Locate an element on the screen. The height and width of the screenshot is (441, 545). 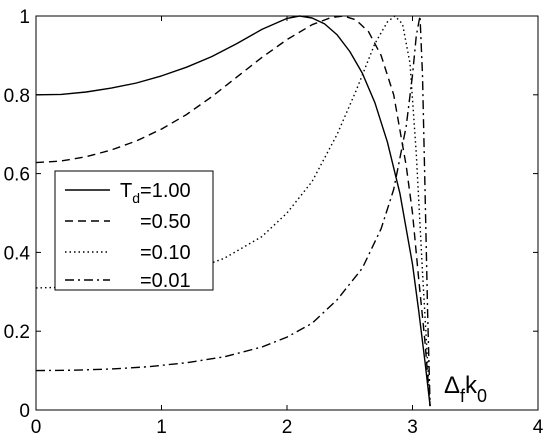
svg-text: Δfk0 is located at coordinates (465, 389).